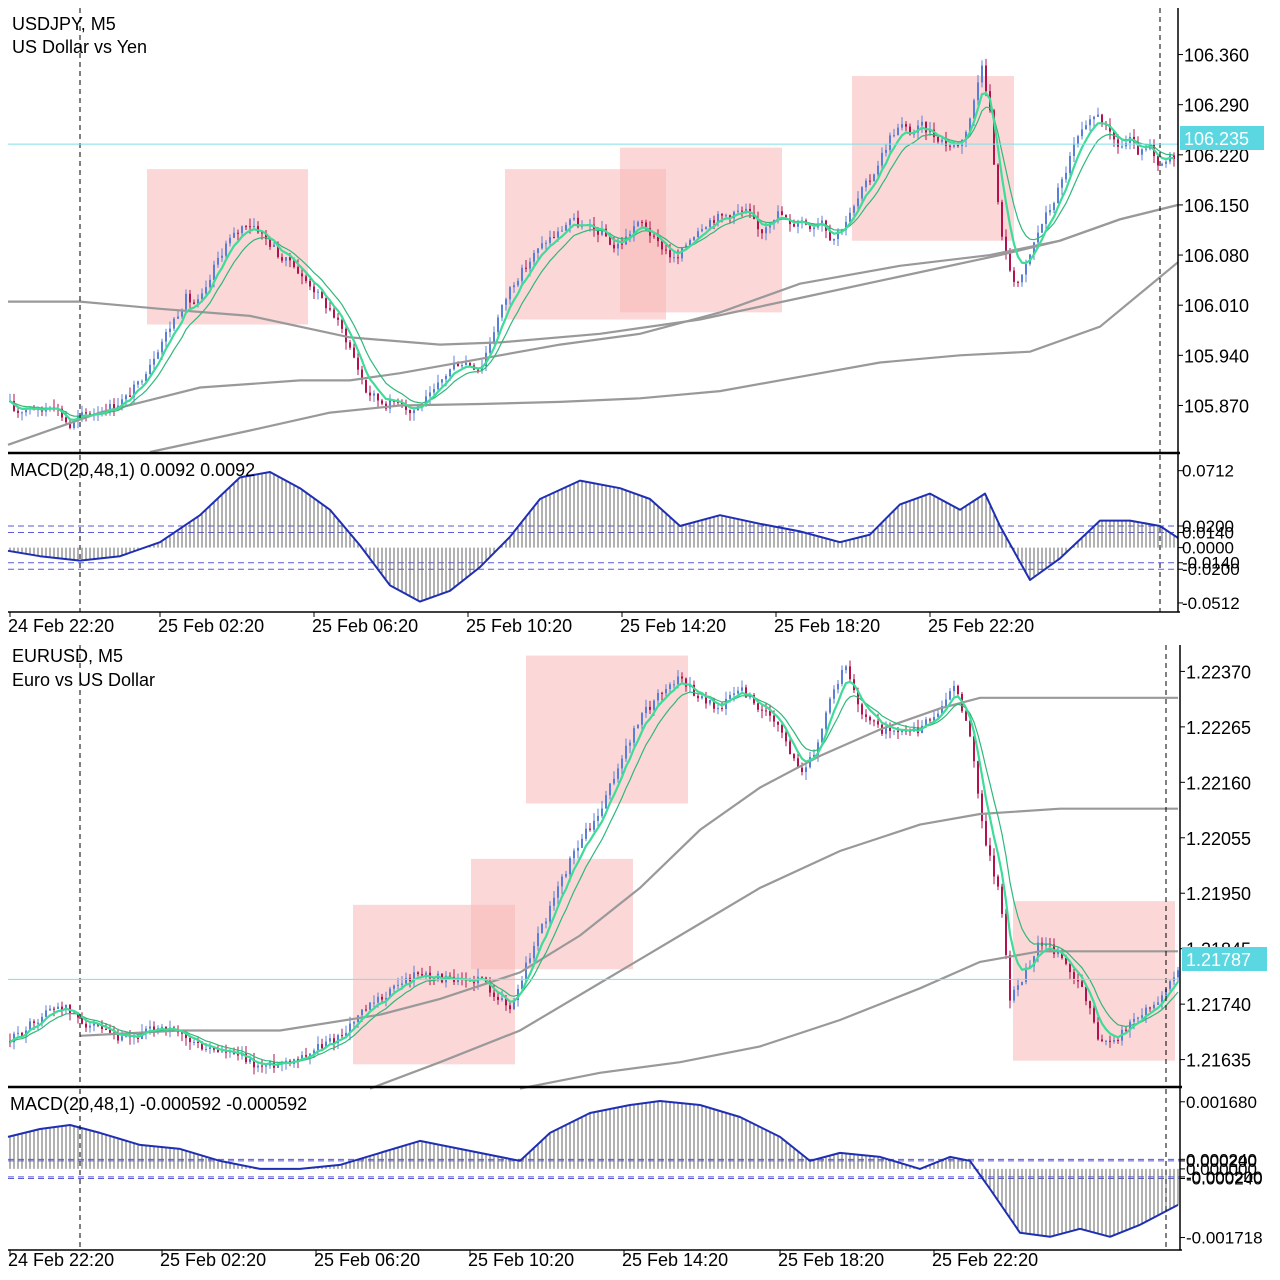 This screenshot has height=1280, width=1280. Describe the element at coordinates (1208, 471) in the screenshot. I see `macd-tick-label: 0.0712` at that location.